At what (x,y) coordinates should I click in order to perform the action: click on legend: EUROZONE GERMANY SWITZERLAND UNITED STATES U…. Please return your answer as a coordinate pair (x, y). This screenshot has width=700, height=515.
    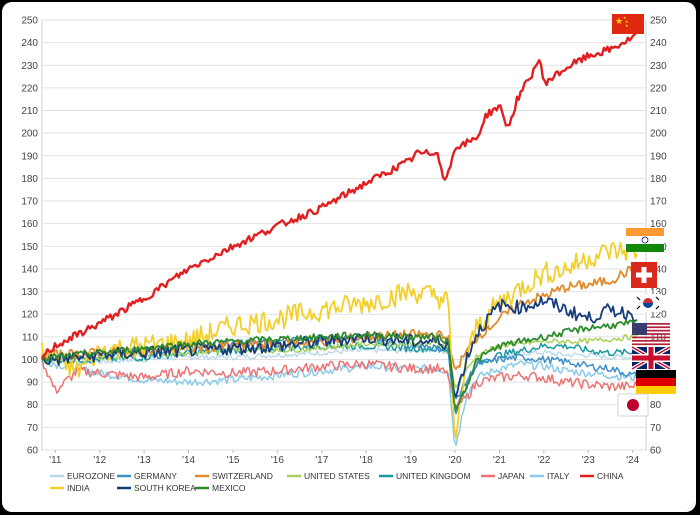
    Looking at the image, I should click on (337, 482).